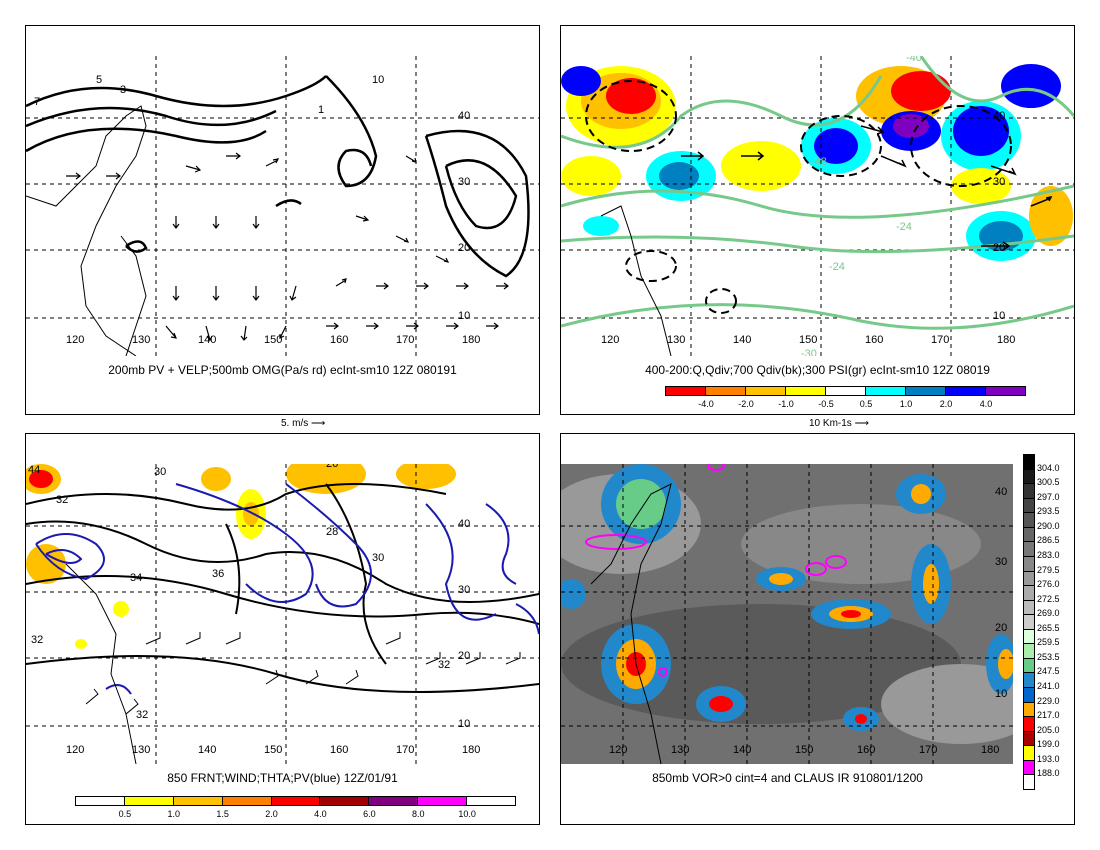 Image resolution: width=1100 pixels, height=850 pixels. I want to click on colorbar-label: 286.5, so click(1048, 540).